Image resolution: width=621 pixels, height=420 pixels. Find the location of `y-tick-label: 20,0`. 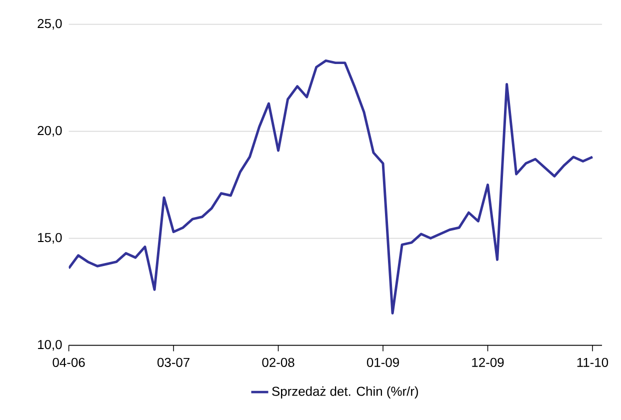

y-tick-label: 20,0 is located at coordinates (50, 131).